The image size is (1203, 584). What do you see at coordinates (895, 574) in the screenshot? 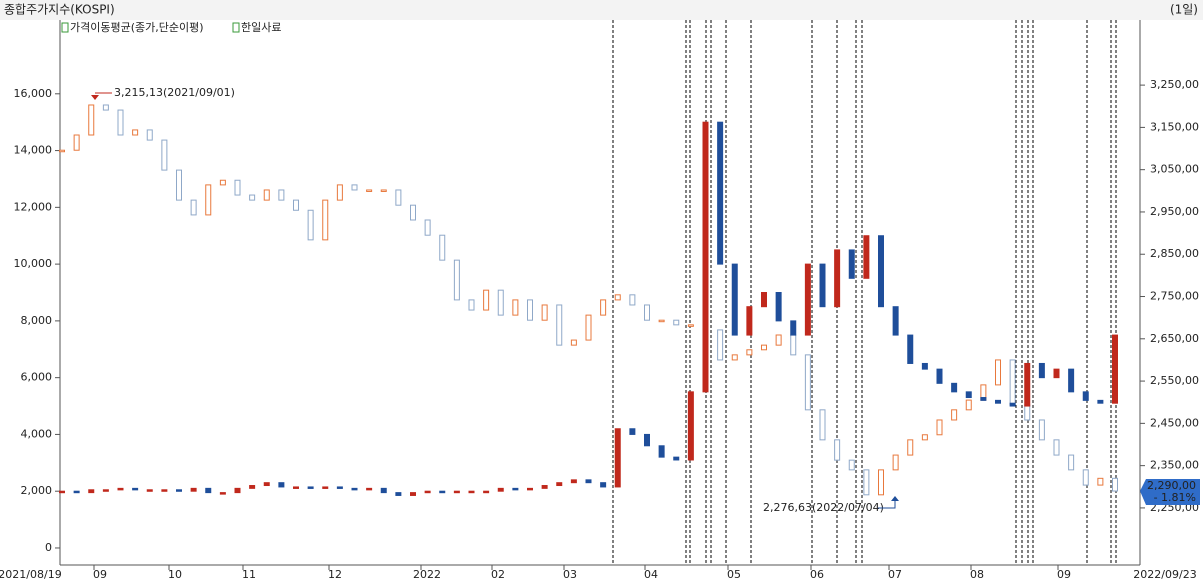
I see `x-tick-label: 07` at bounding box center [895, 574].